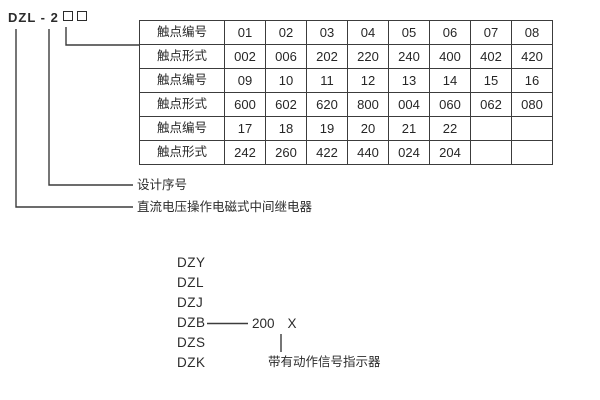 The height and width of the screenshot is (400, 600). Describe the element at coordinates (450, 104) in the screenshot. I see `value-cell: 060` at that location.